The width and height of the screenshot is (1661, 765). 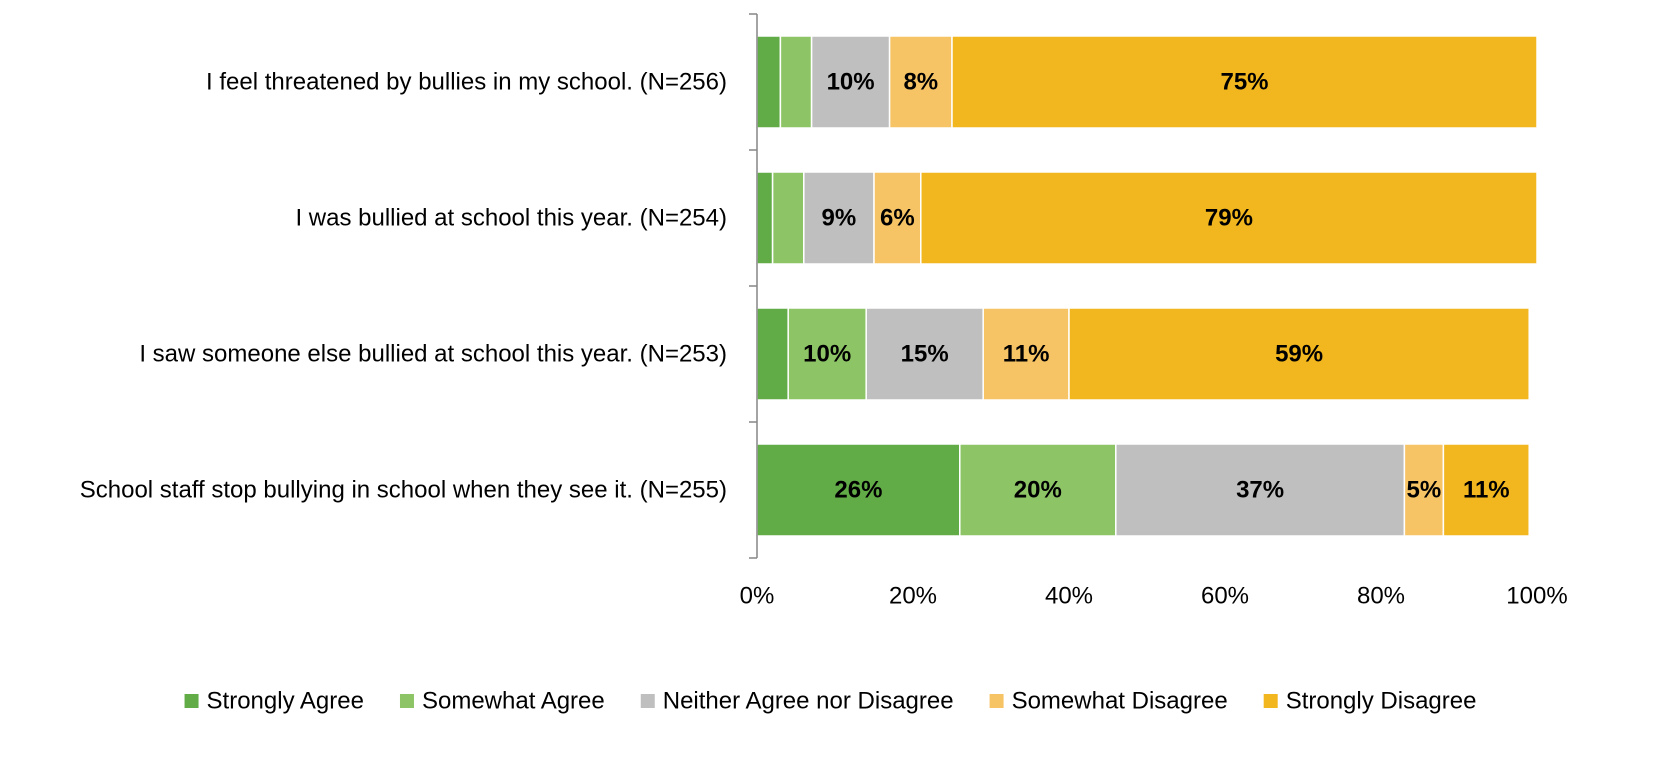 I want to click on legend-swatch-somewhat-disagree, so click(x=996, y=701).